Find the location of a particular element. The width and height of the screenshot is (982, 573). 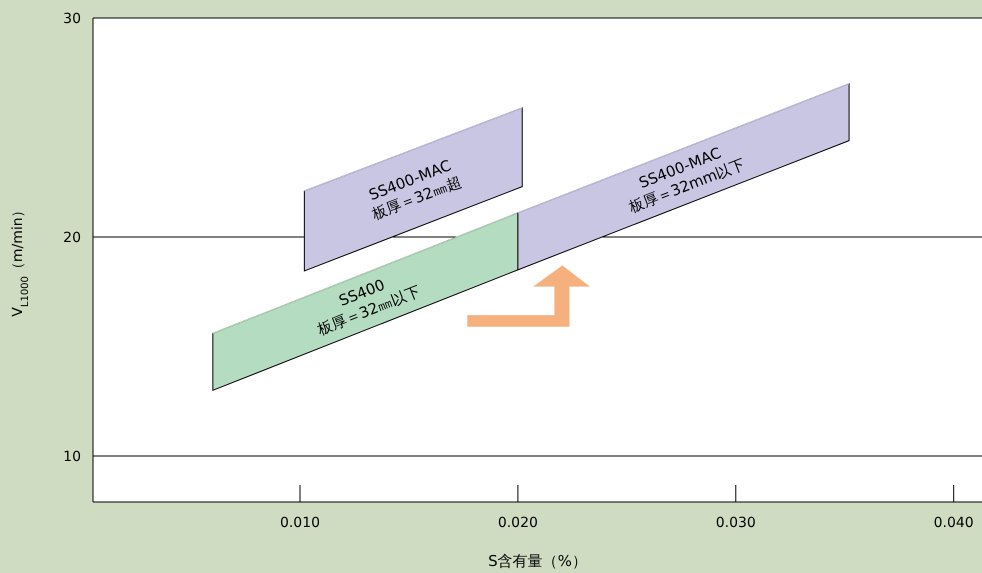

x-tick-label: 0.010 is located at coordinates (300, 523).